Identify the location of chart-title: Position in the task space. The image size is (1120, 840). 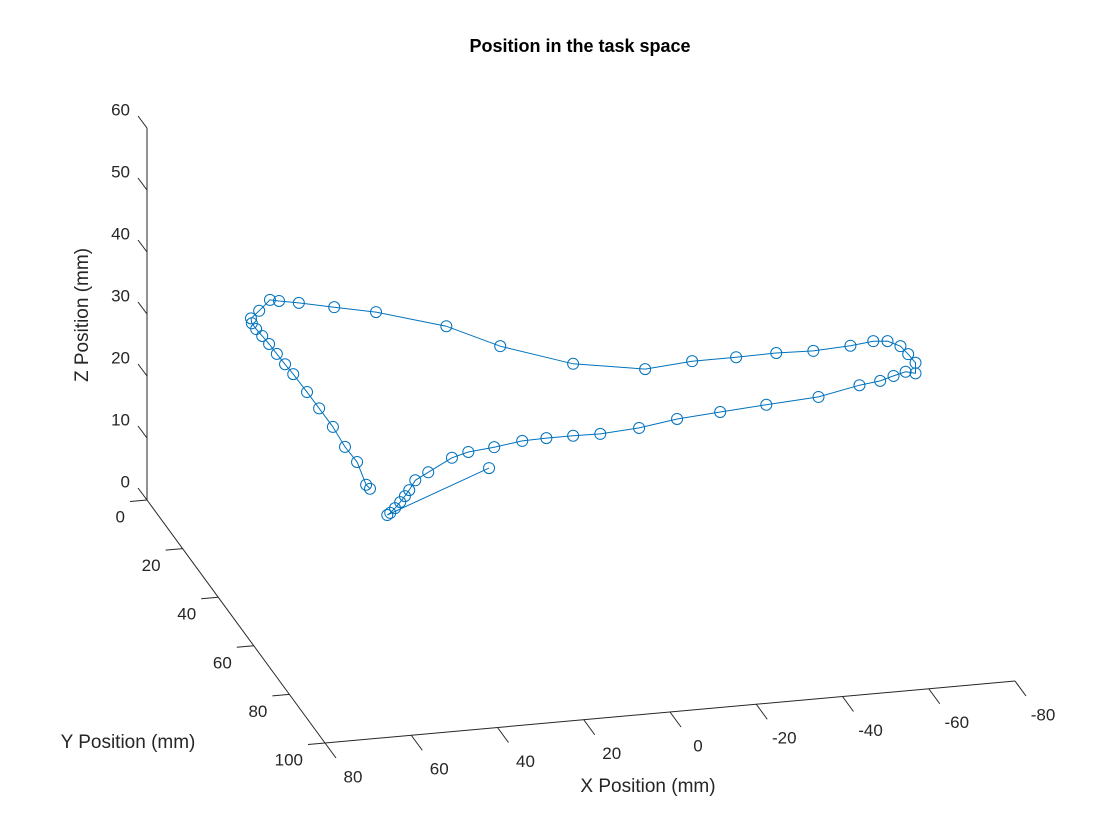
(579, 46).